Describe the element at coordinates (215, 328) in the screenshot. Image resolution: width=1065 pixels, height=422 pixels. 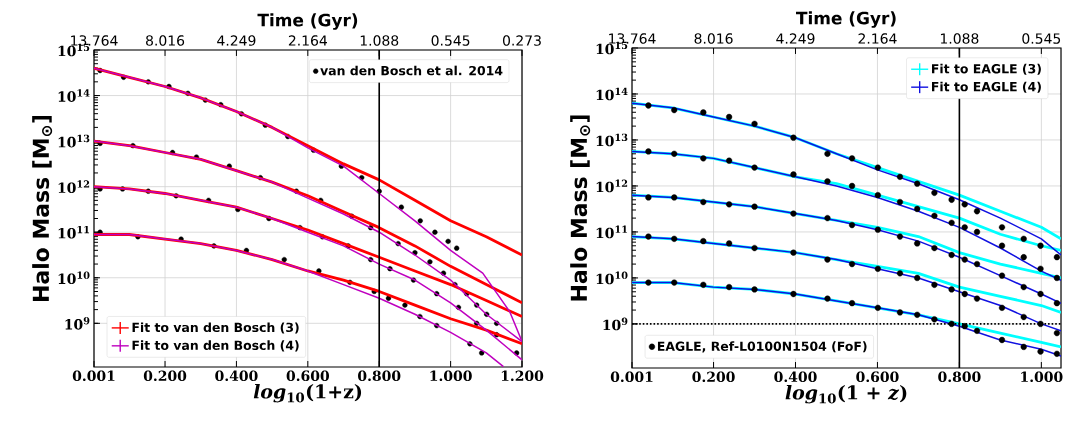
I see `legend-label: Fit to van den Bosch (3)` at that location.